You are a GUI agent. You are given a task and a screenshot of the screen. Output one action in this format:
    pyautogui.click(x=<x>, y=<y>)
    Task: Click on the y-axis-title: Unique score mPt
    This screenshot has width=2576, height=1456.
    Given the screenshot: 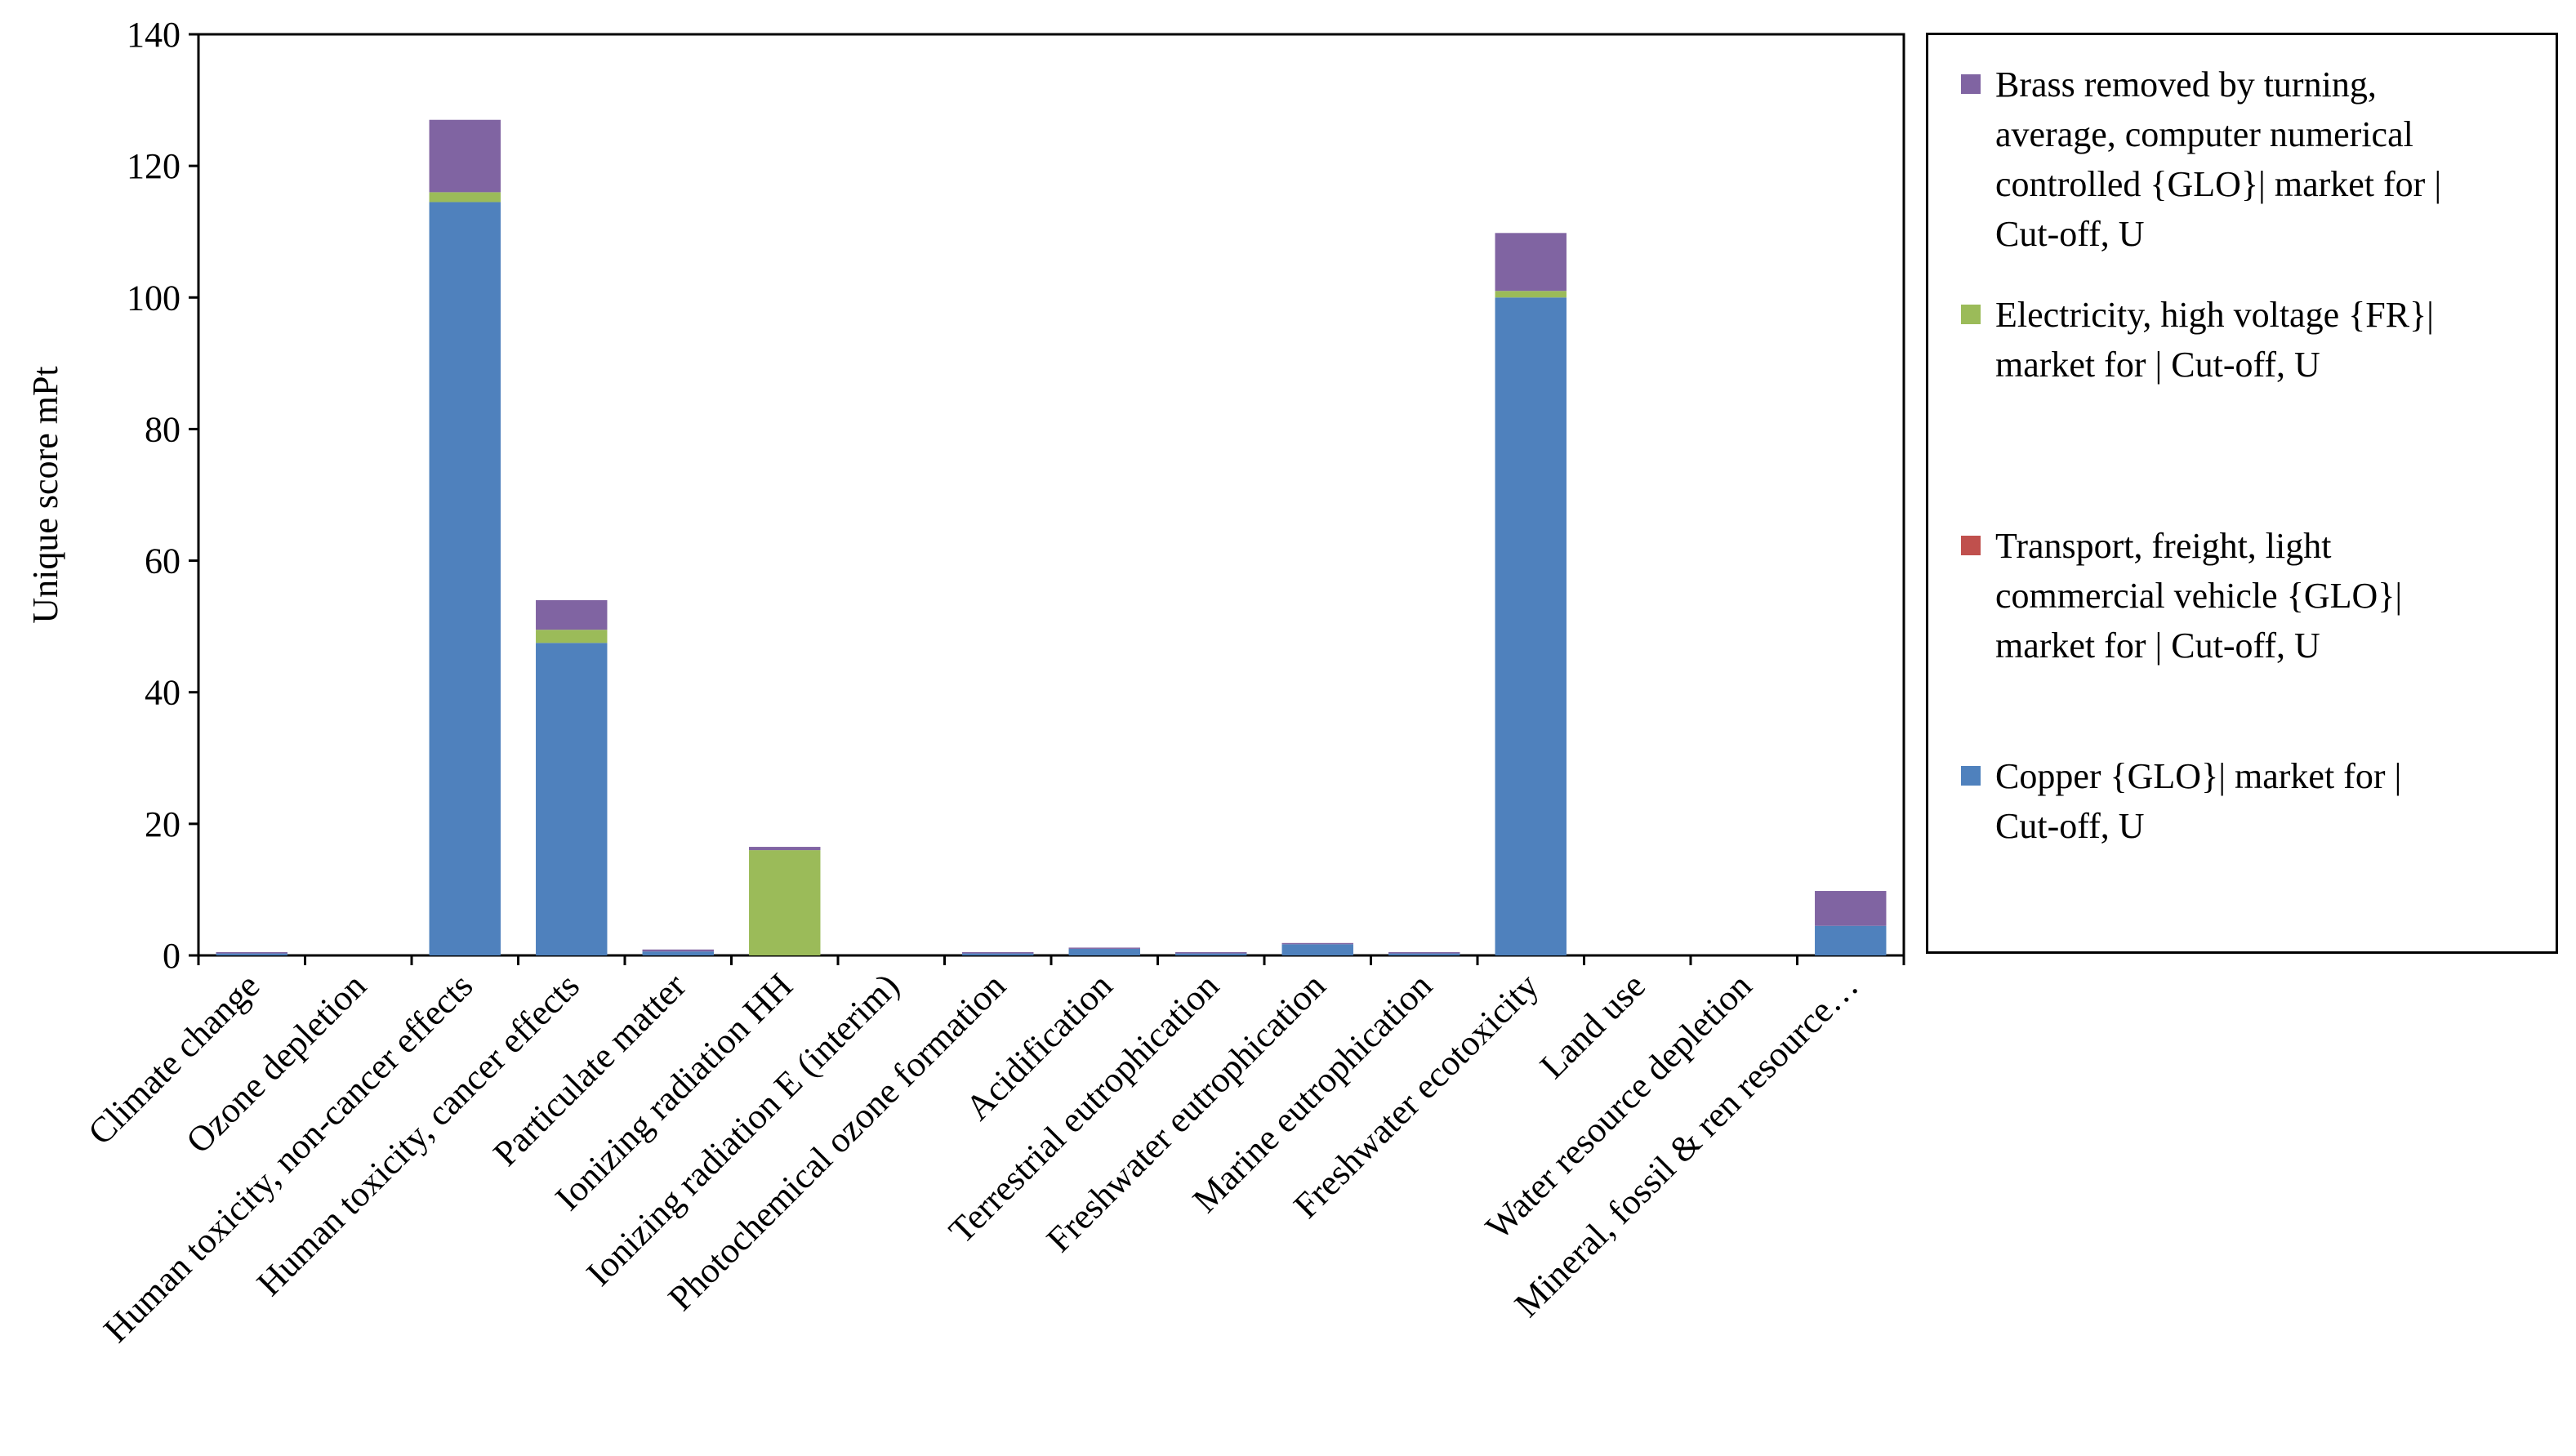 What is the action you would take?
    pyautogui.click(x=45, y=495)
    